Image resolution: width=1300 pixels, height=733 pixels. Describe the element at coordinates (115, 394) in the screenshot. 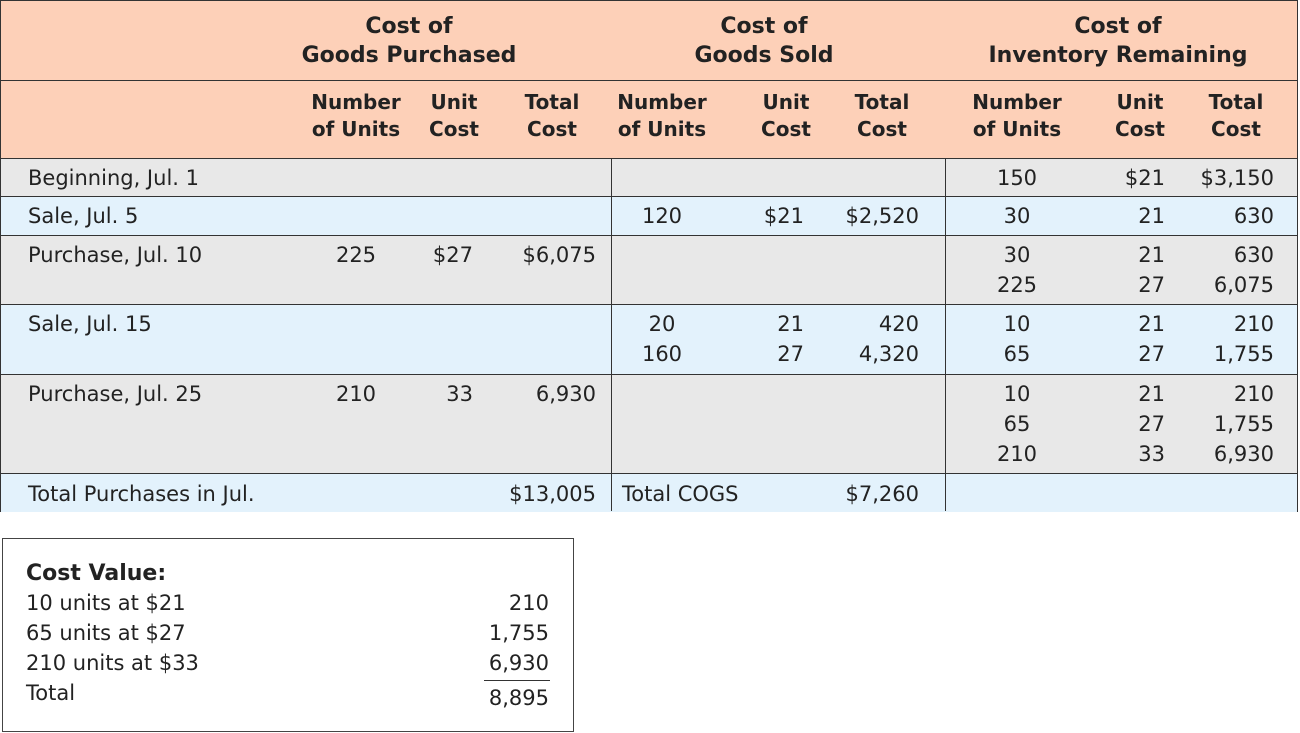

I see `row-label: Purchase, Jul. 25` at that location.